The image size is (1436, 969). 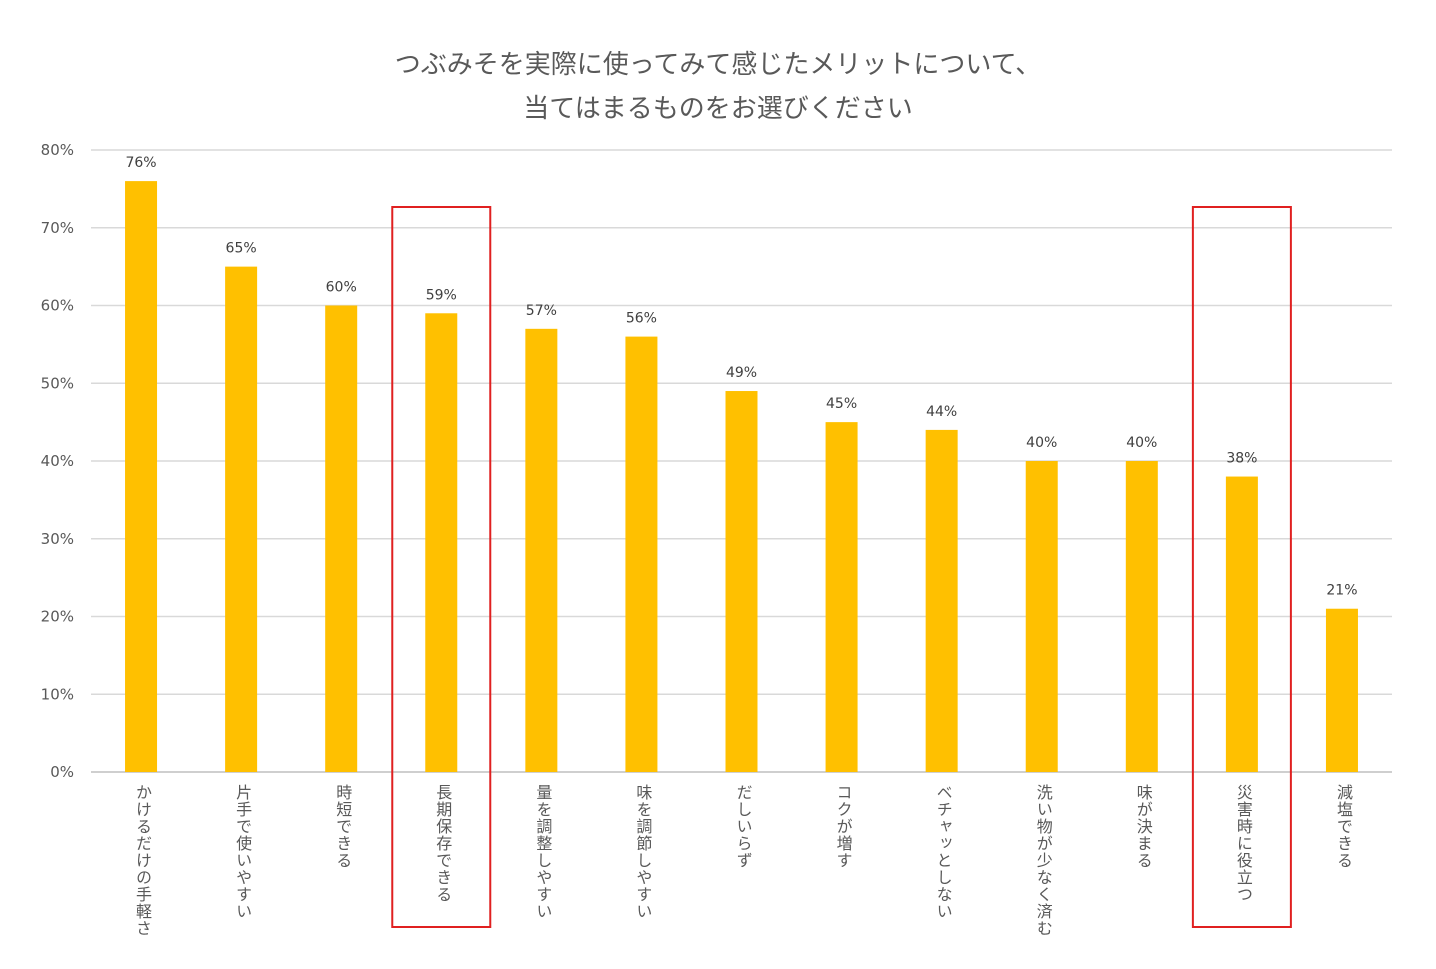 I want to click on x-tick-label: コクが増す, so click(x=843, y=826).